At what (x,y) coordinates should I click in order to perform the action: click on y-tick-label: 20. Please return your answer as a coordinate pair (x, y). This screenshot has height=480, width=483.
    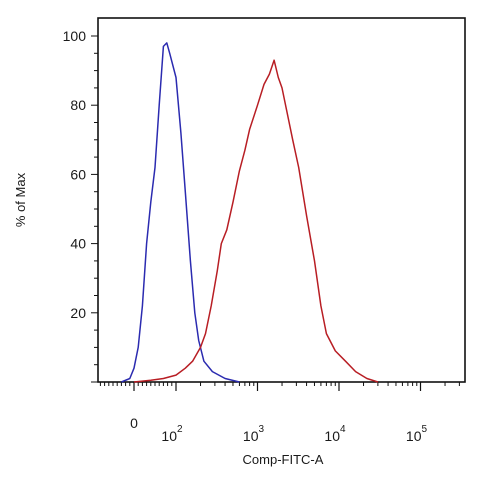
    Looking at the image, I should click on (78, 313).